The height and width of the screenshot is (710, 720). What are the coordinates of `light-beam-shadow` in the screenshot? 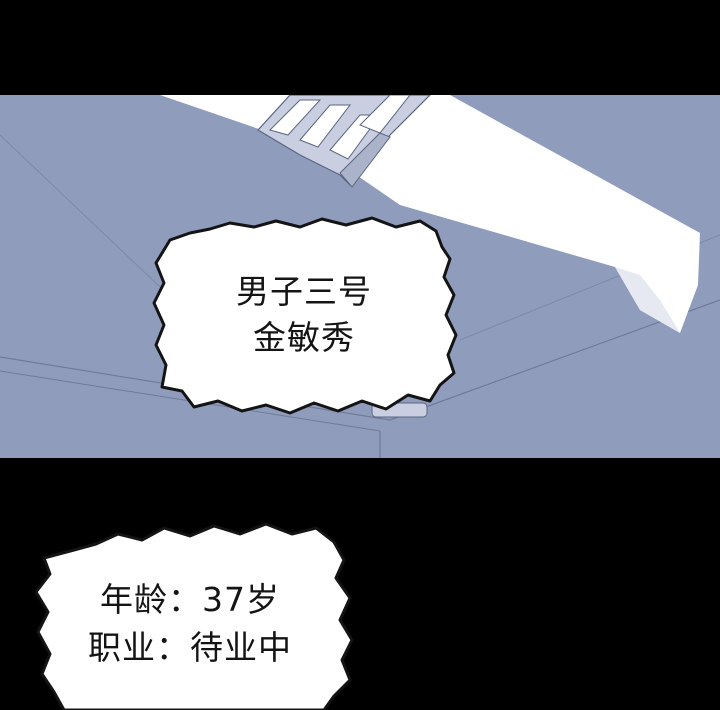 It's located at (647, 300).